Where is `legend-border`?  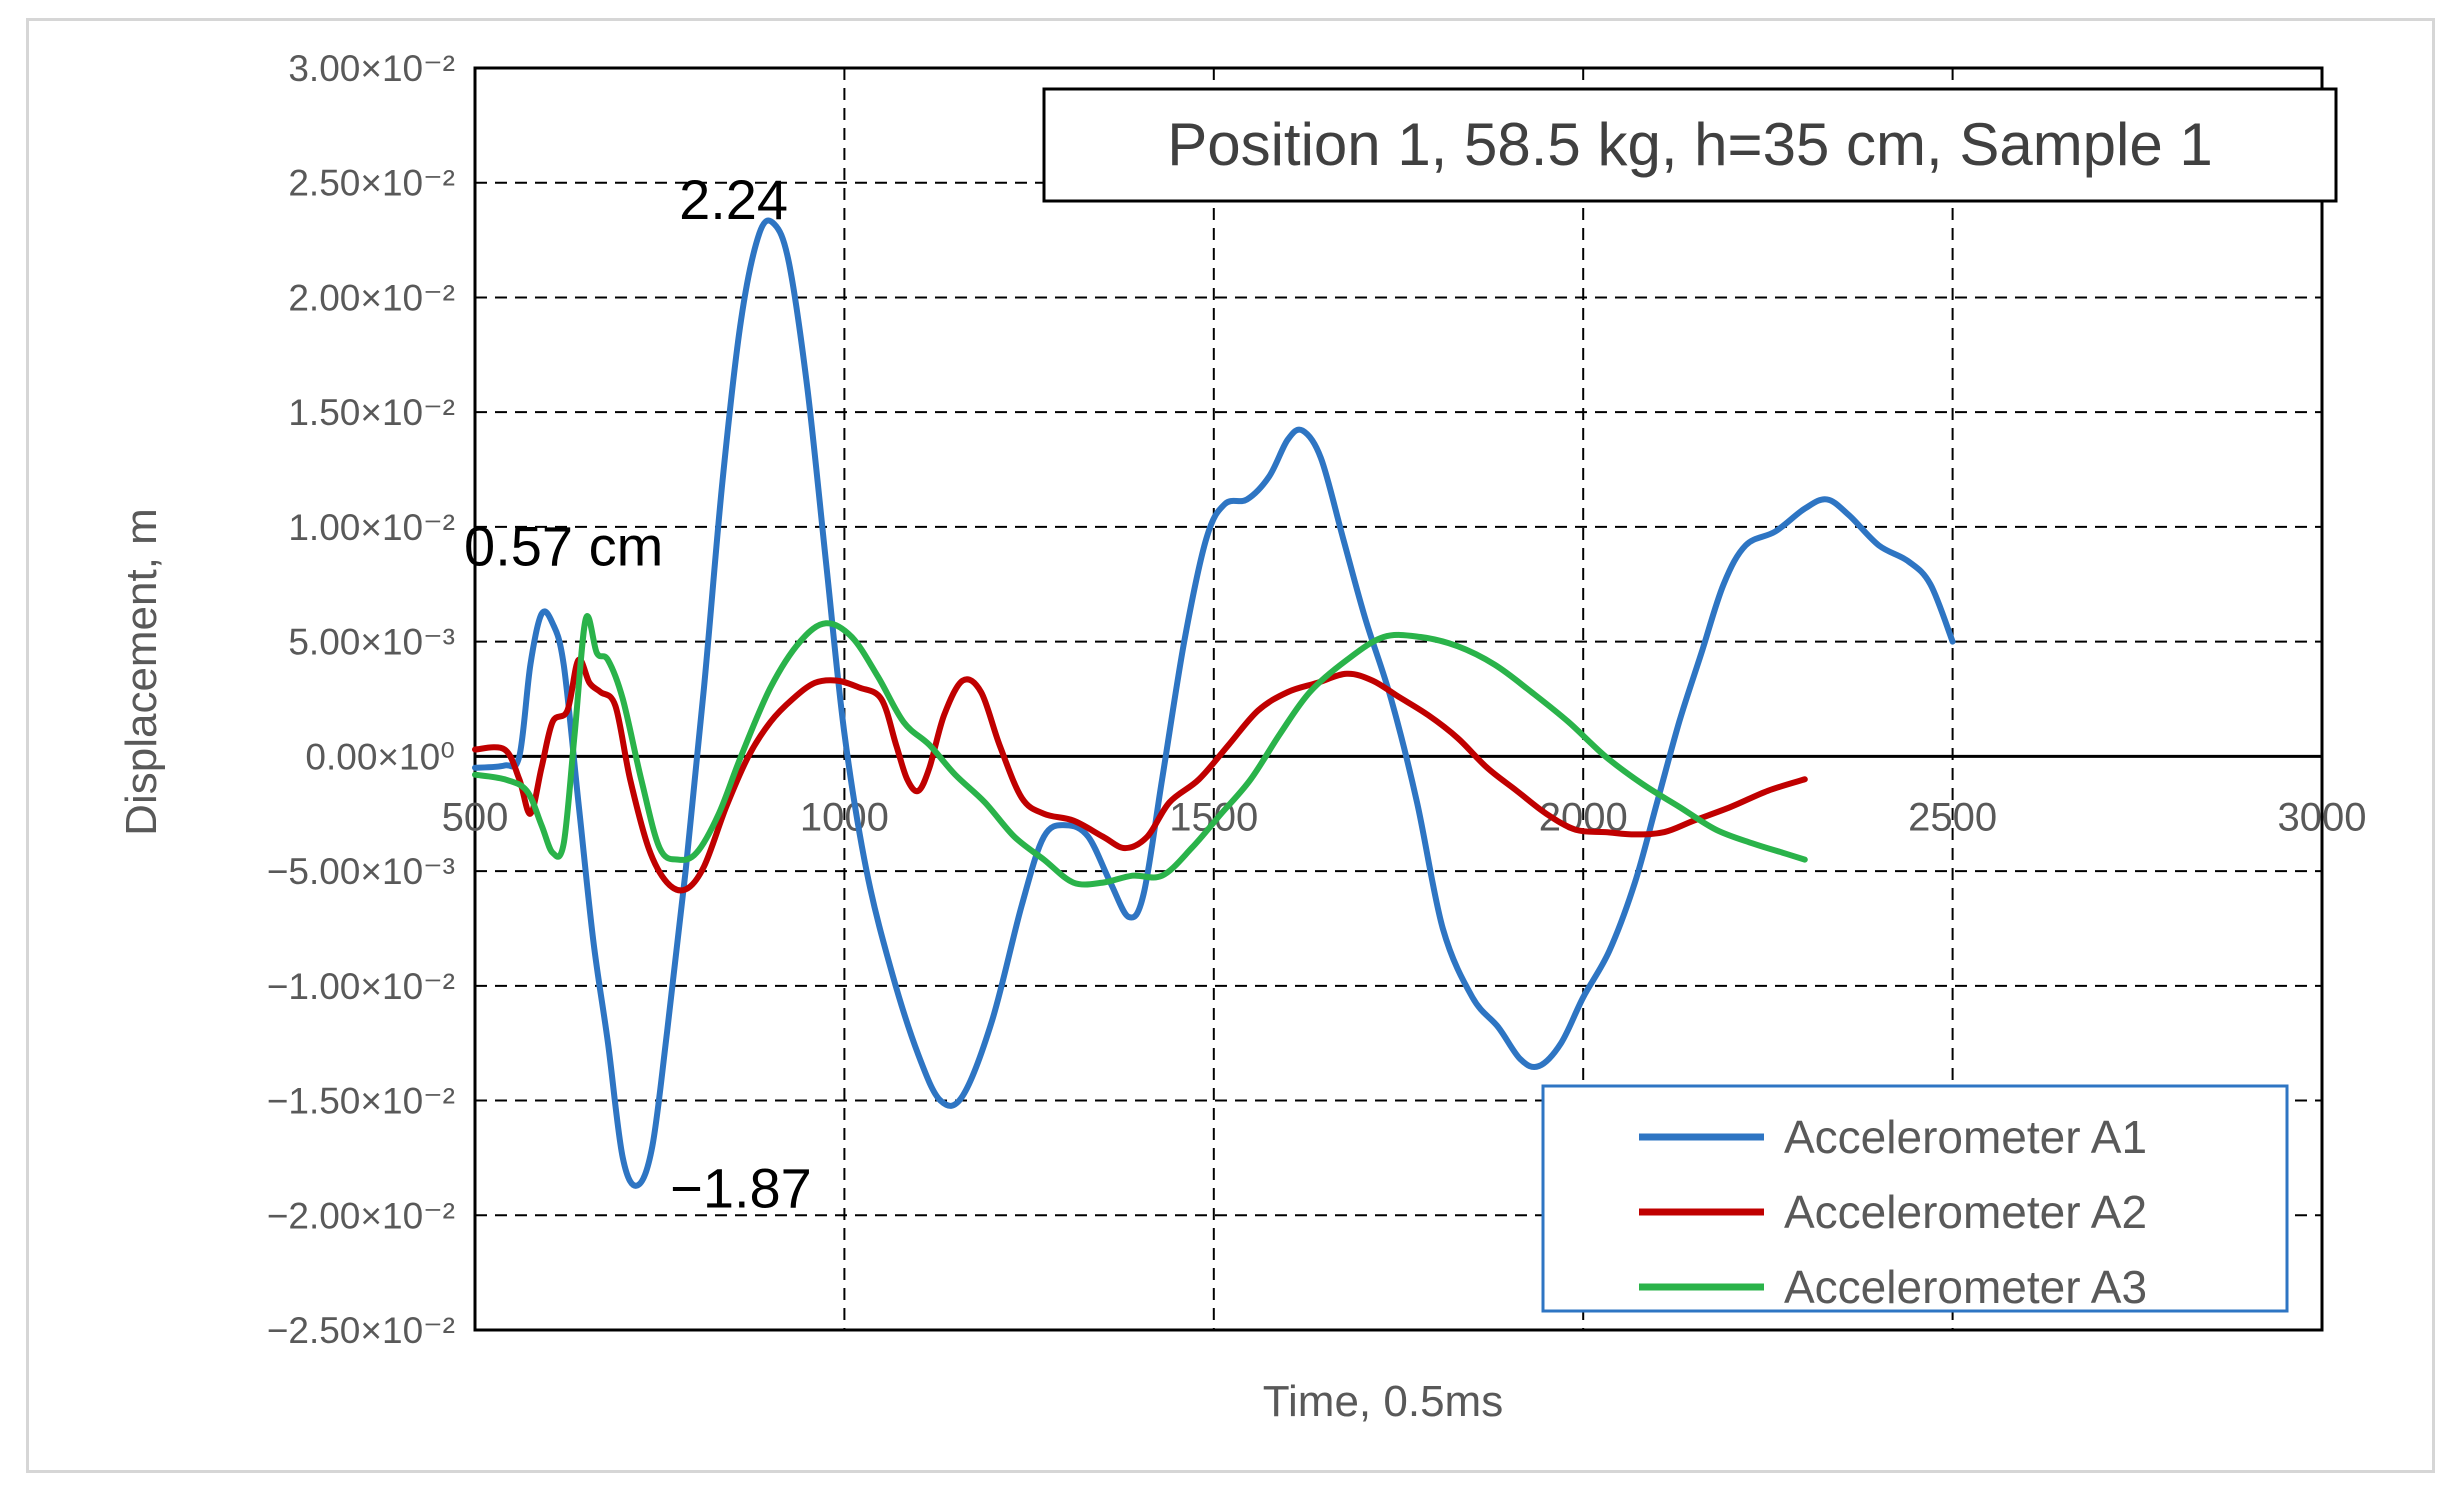
legend-border is located at coordinates (1915, 1198).